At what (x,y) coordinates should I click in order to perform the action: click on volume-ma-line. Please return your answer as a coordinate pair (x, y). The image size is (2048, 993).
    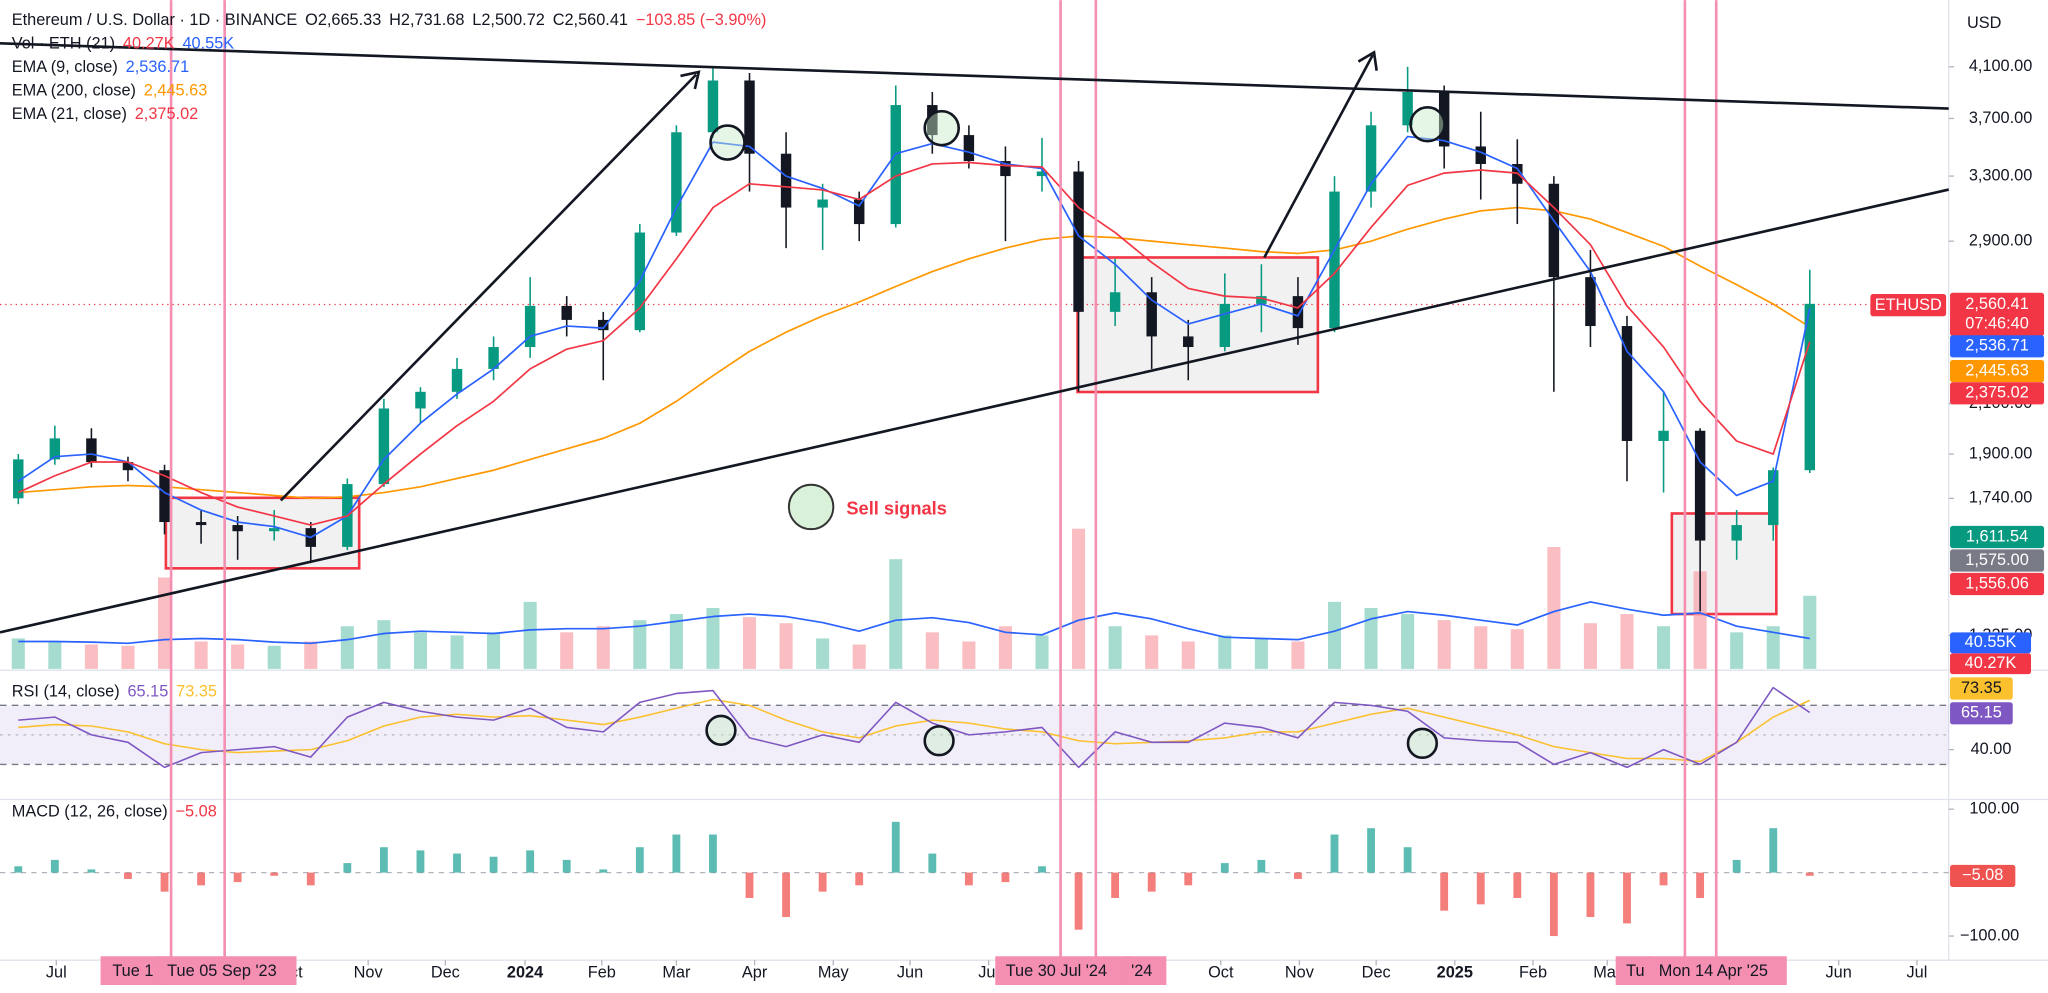
    Looking at the image, I should click on (914, 623).